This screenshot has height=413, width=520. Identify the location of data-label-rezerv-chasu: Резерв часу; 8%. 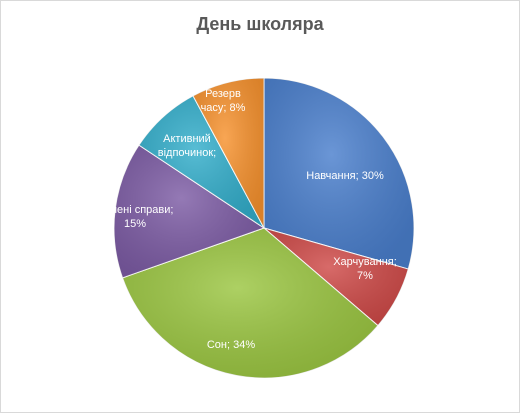
(223, 101).